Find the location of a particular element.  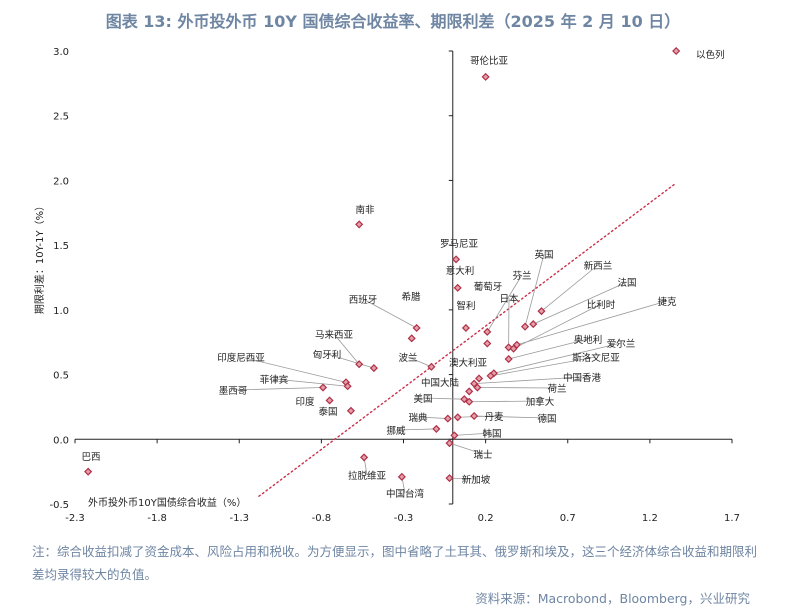

point-label: 中国香港 is located at coordinates (582, 378).